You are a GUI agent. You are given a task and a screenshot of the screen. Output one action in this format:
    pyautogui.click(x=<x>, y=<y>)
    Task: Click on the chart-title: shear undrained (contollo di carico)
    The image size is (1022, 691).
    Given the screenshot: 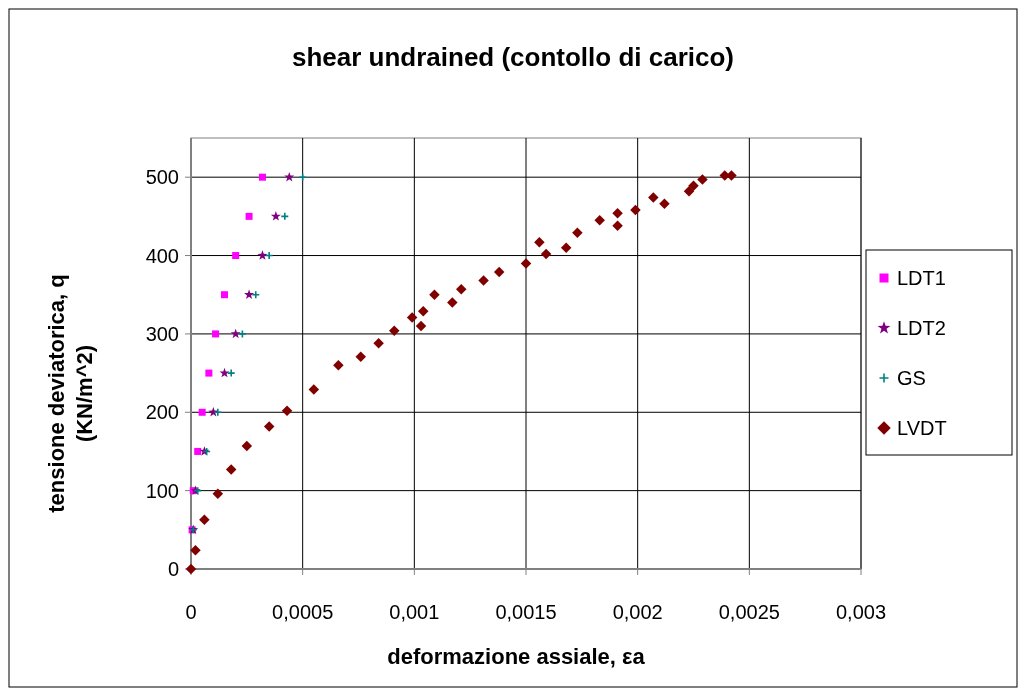 What is the action you would take?
    pyautogui.click(x=513, y=57)
    